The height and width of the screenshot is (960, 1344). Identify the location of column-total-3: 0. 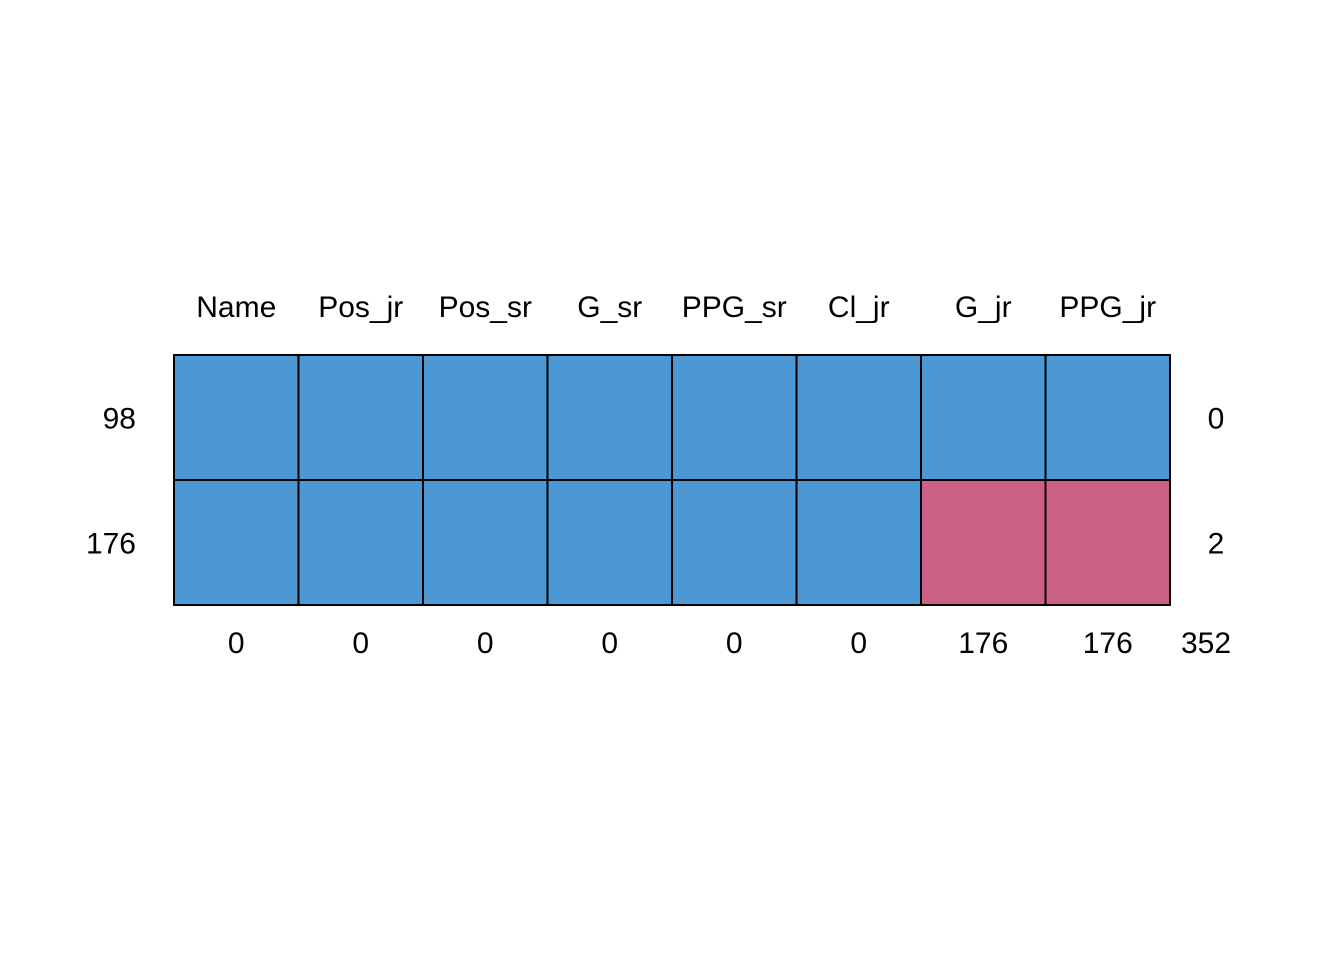
(485, 643).